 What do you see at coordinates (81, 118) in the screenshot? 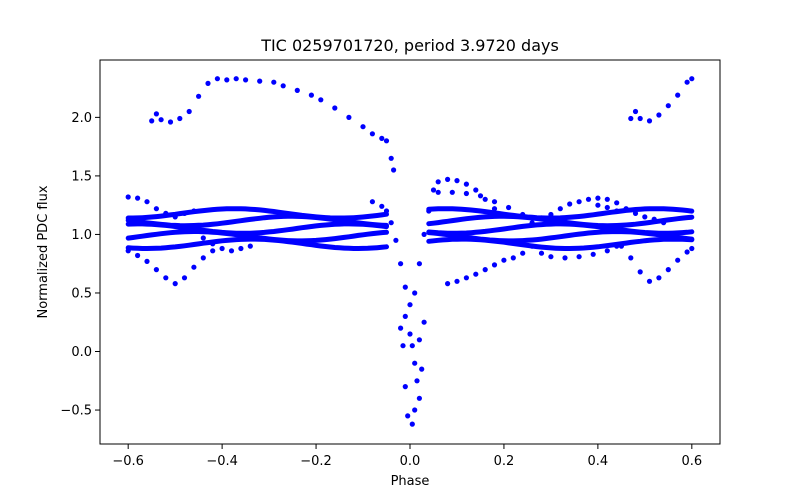
I see `y-tick-label: 2.0` at bounding box center [81, 118].